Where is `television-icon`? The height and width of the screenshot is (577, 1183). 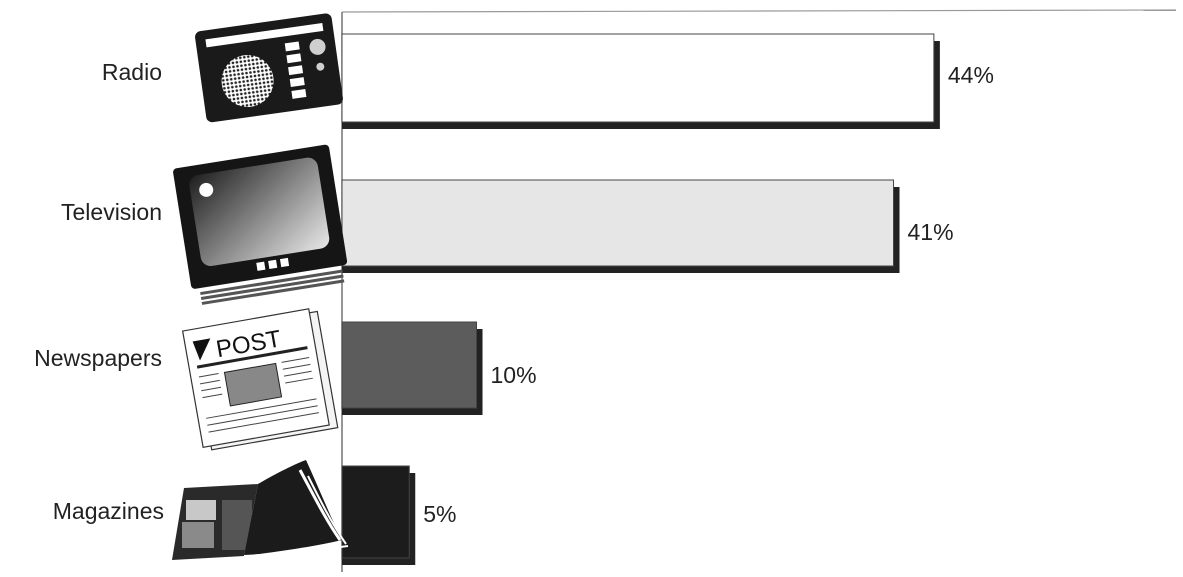
television-icon is located at coordinates (260, 224).